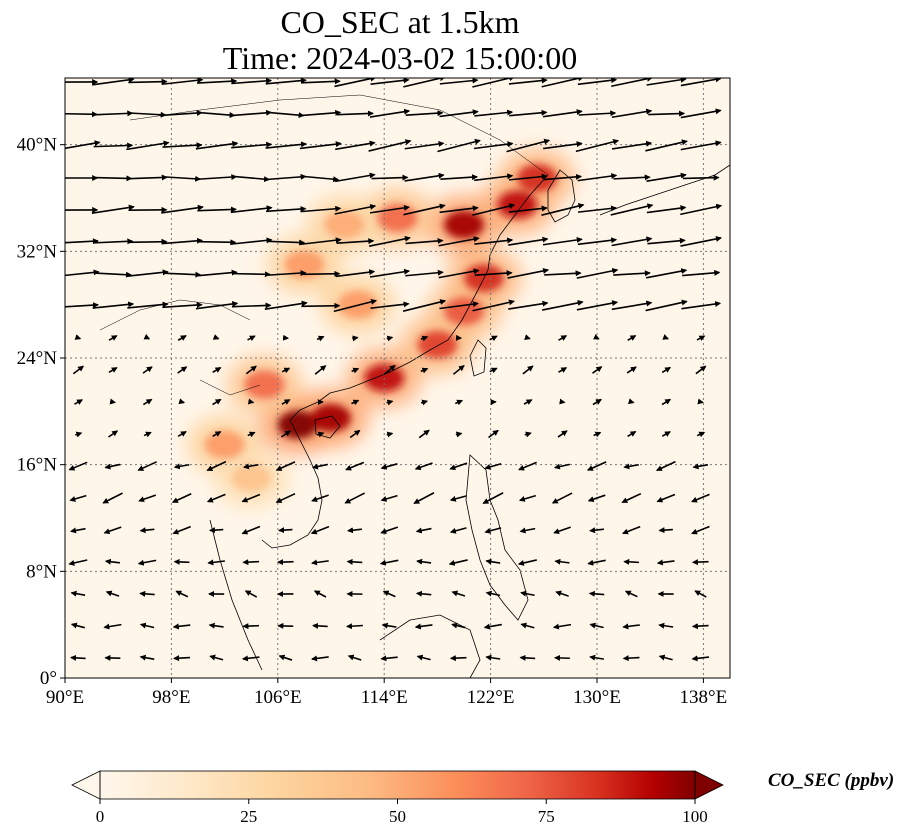  What do you see at coordinates (65, 697) in the screenshot?
I see `lon-tick-label: 90°E` at bounding box center [65, 697].